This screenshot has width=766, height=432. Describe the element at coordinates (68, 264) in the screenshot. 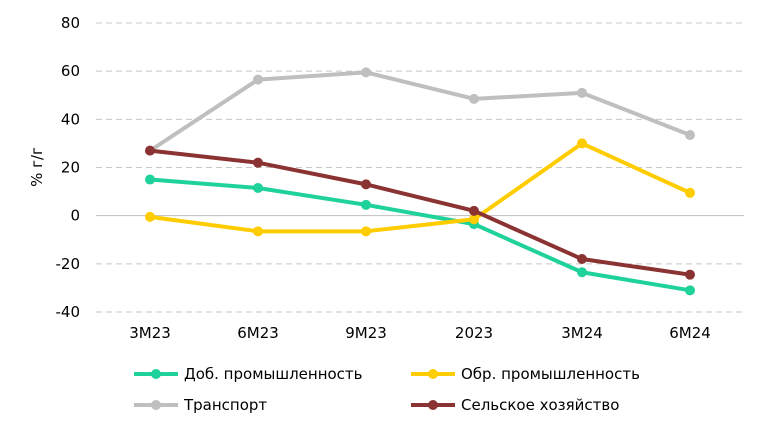

I see `y-tick-label: -20` at that location.